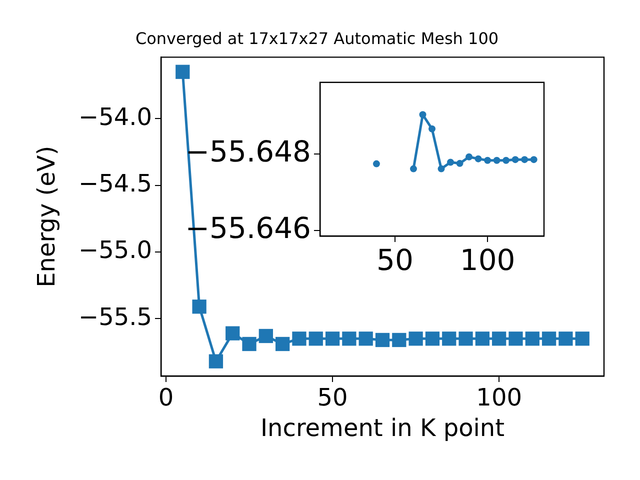 Image resolution: width=640 pixels, height=480 pixels. What do you see at coordinates (382, 428) in the screenshot?
I see `x-axis-title: Increment in K point` at bounding box center [382, 428].